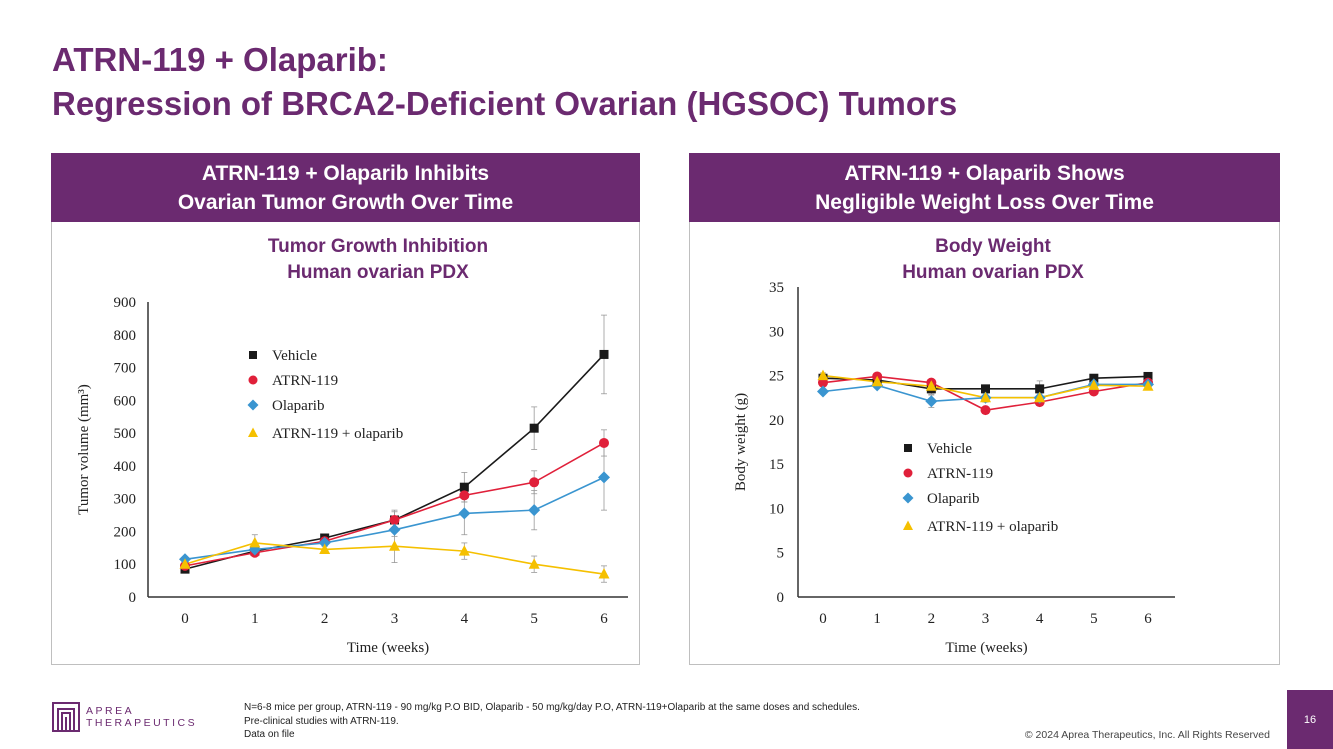 The image size is (1333, 749). Describe the element at coordinates (776, 288) in the screenshot. I see `y-tick-label: 35` at that location.